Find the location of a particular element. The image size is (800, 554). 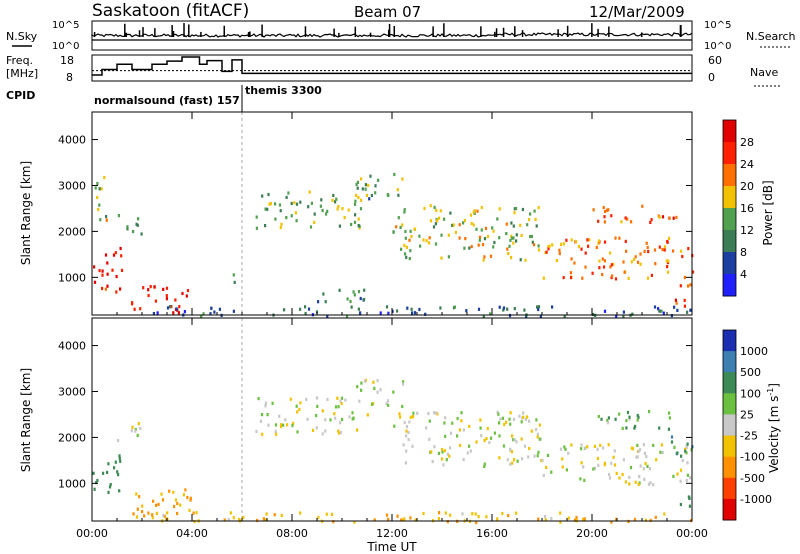

cpid-label: CPID is located at coordinates (20, 95).